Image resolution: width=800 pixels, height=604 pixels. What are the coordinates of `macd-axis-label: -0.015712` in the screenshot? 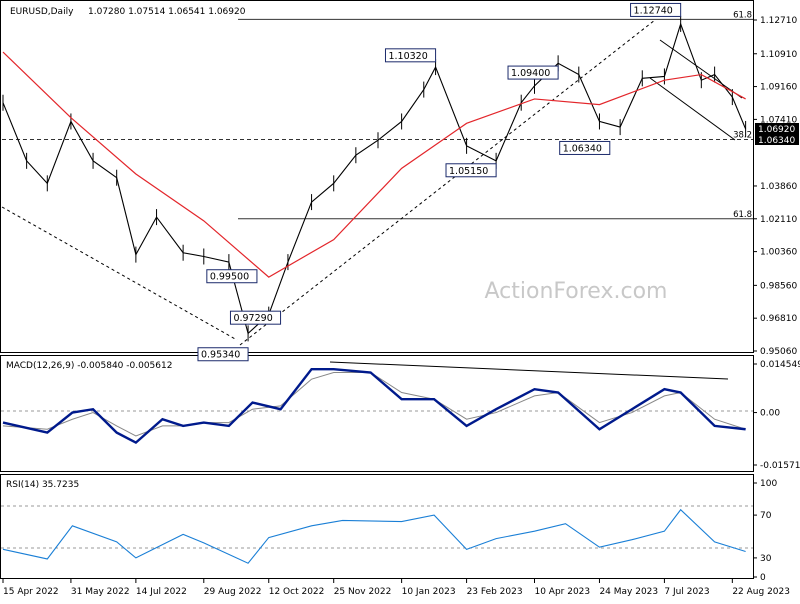 It's located at (780, 466).